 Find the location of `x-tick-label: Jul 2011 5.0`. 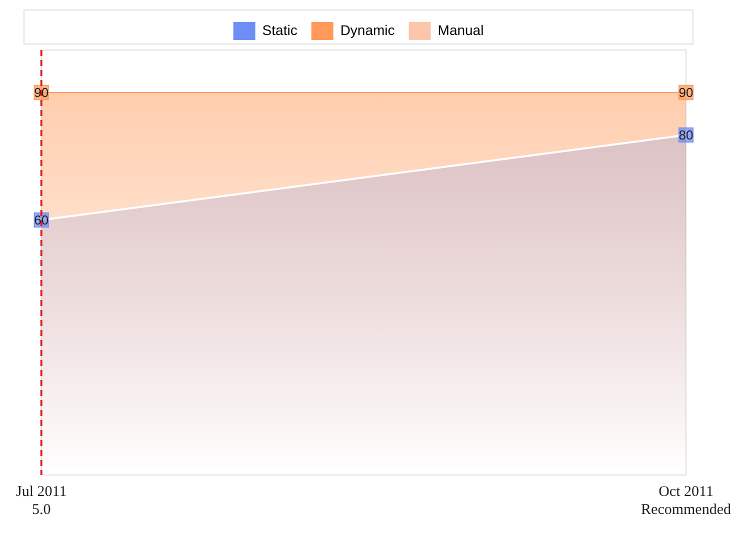

x-tick-label: Jul 2011 5.0 is located at coordinates (41, 501).